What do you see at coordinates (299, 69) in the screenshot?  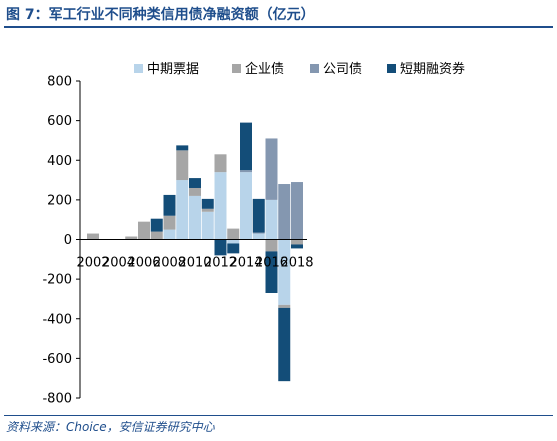 I see `legend: 中期票据 企业债 公司债 短期融资券` at bounding box center [299, 69].